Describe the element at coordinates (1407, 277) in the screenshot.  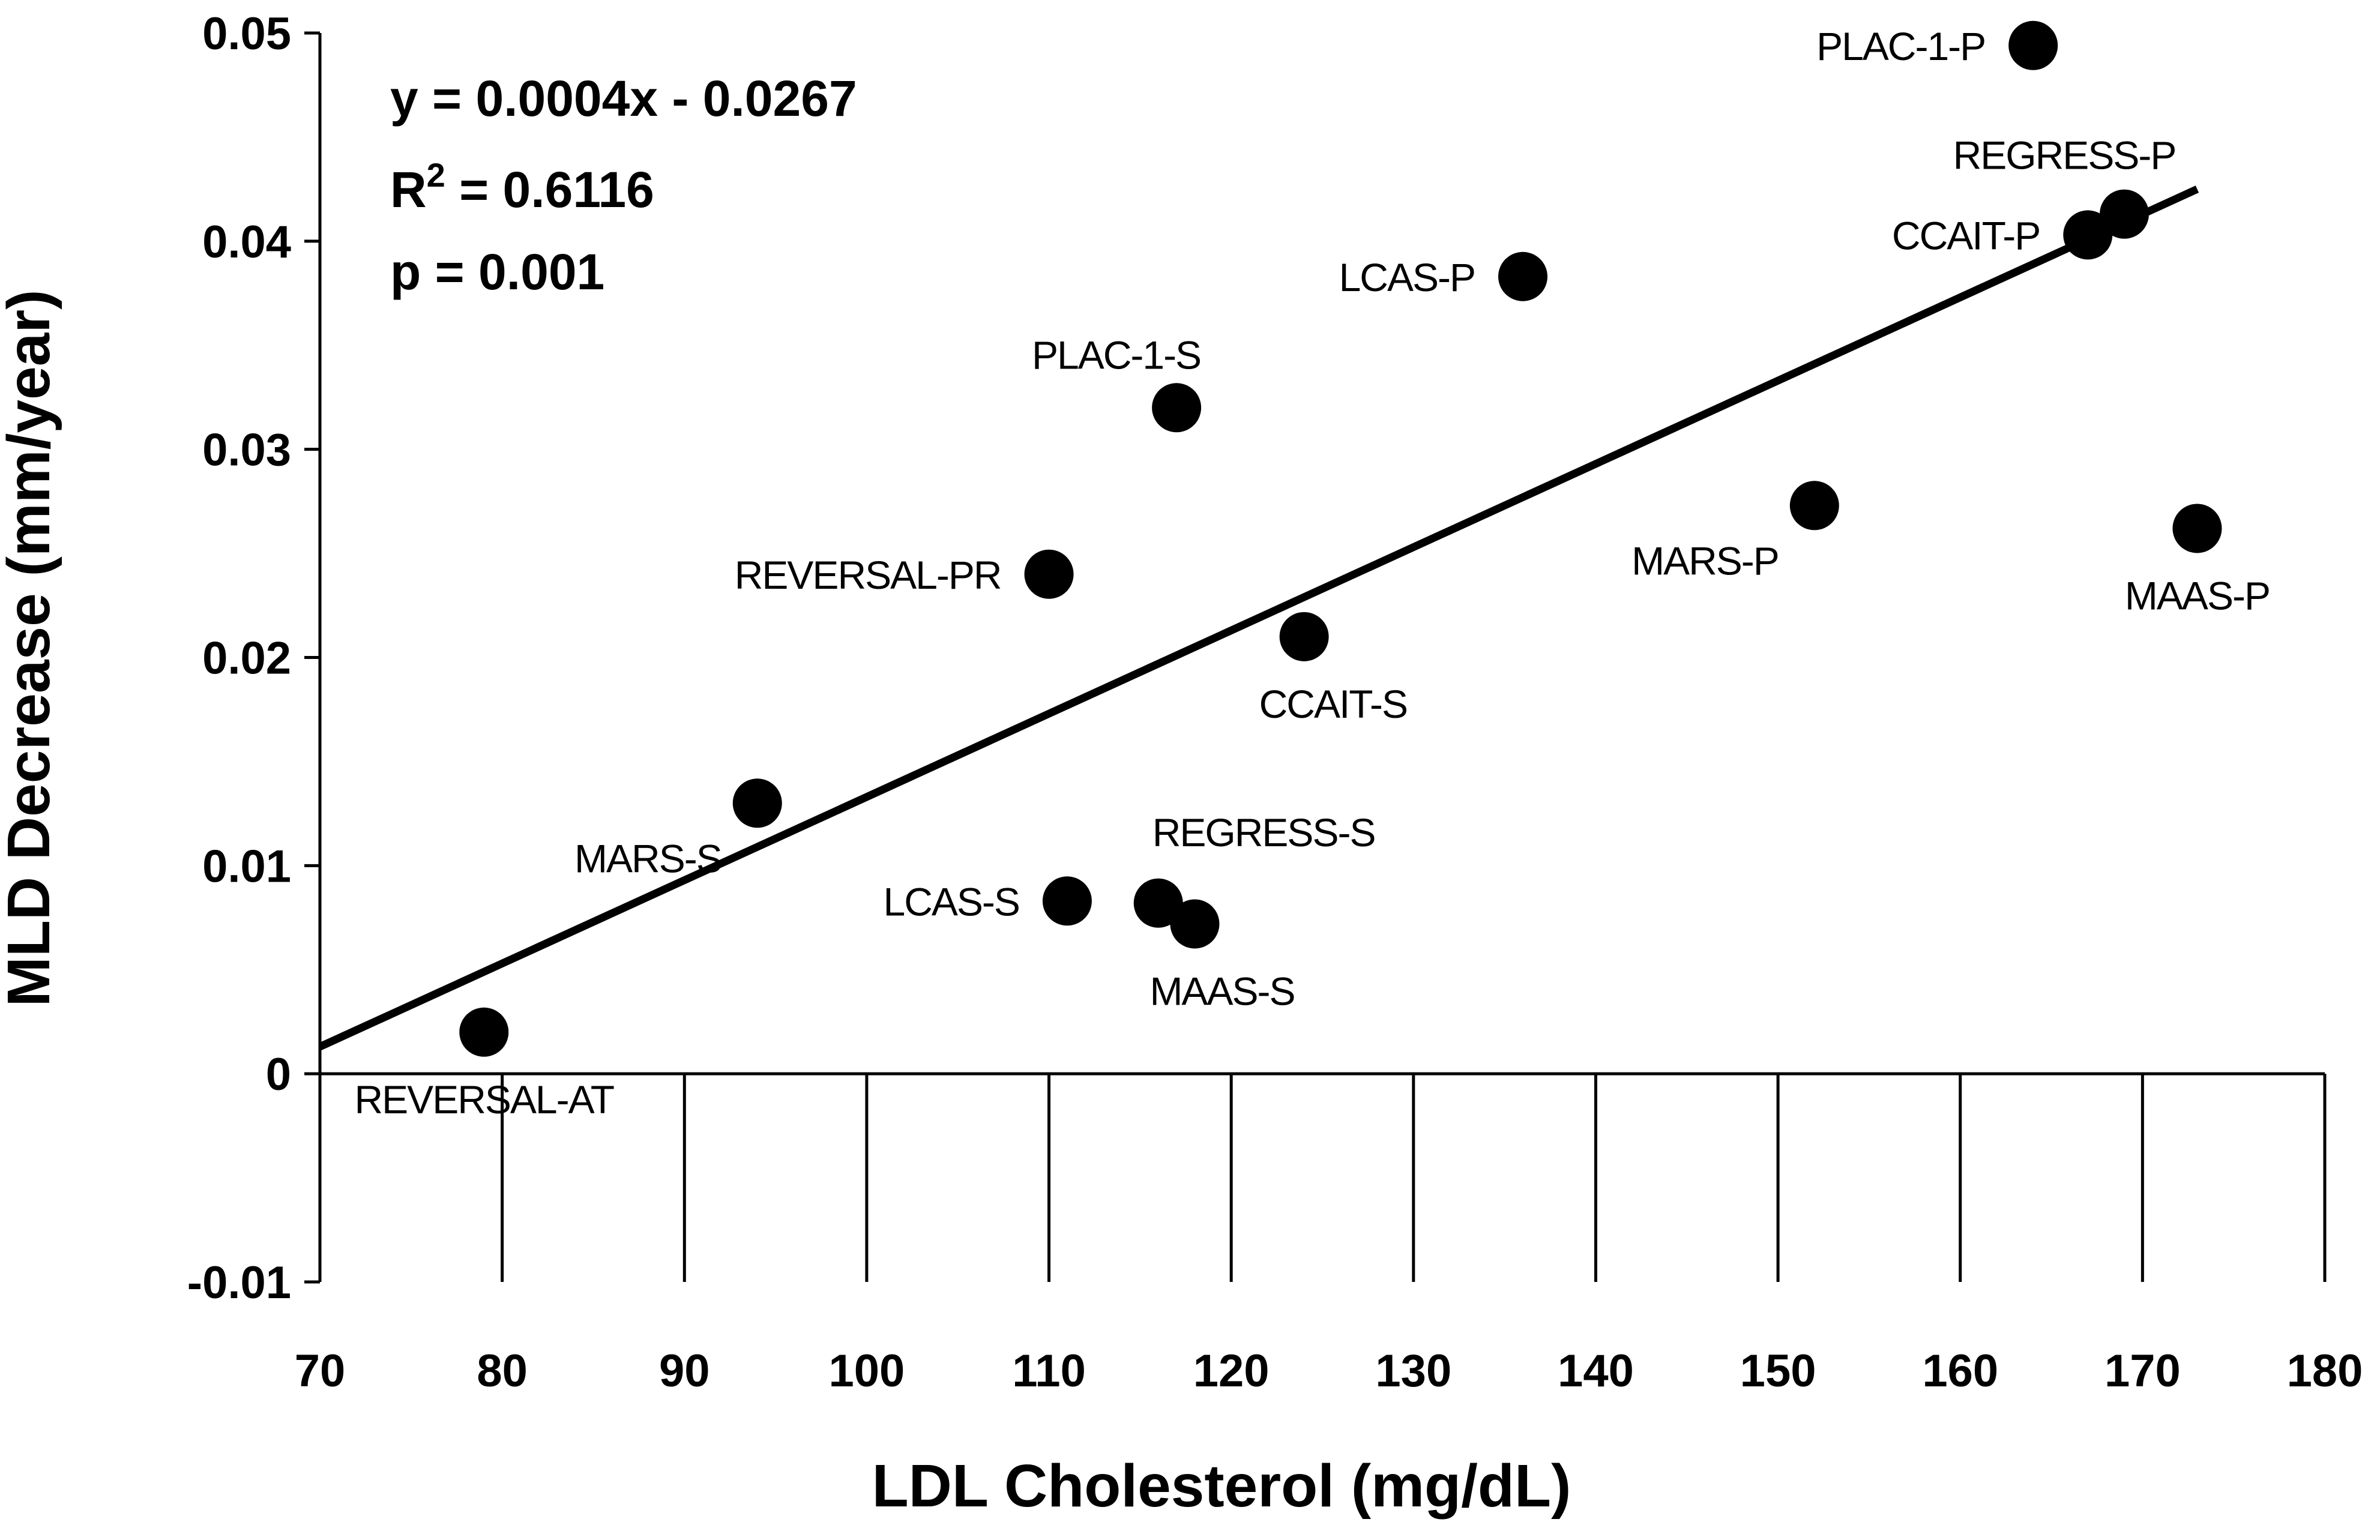
I see `point-label-lcas-p: LCAS-P` at that location.